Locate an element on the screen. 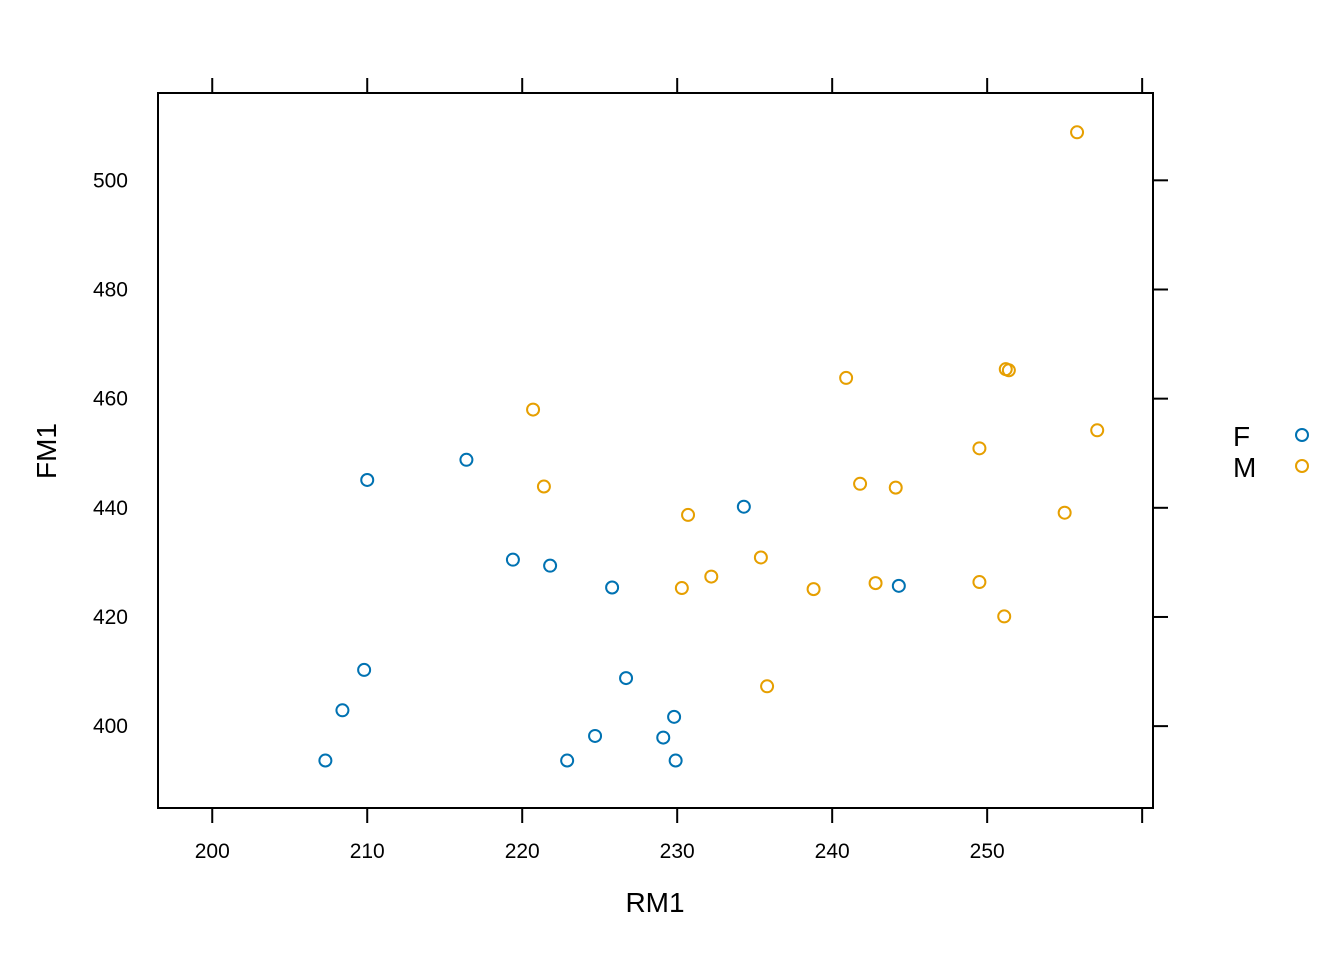  legend-marker-M is located at coordinates (1302, 466).